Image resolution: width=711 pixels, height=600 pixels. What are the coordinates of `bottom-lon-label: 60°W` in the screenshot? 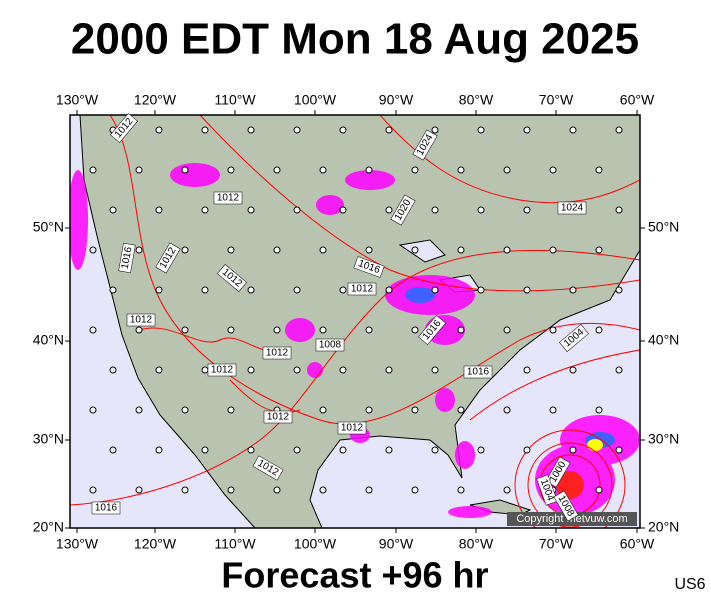 It's located at (637, 544).